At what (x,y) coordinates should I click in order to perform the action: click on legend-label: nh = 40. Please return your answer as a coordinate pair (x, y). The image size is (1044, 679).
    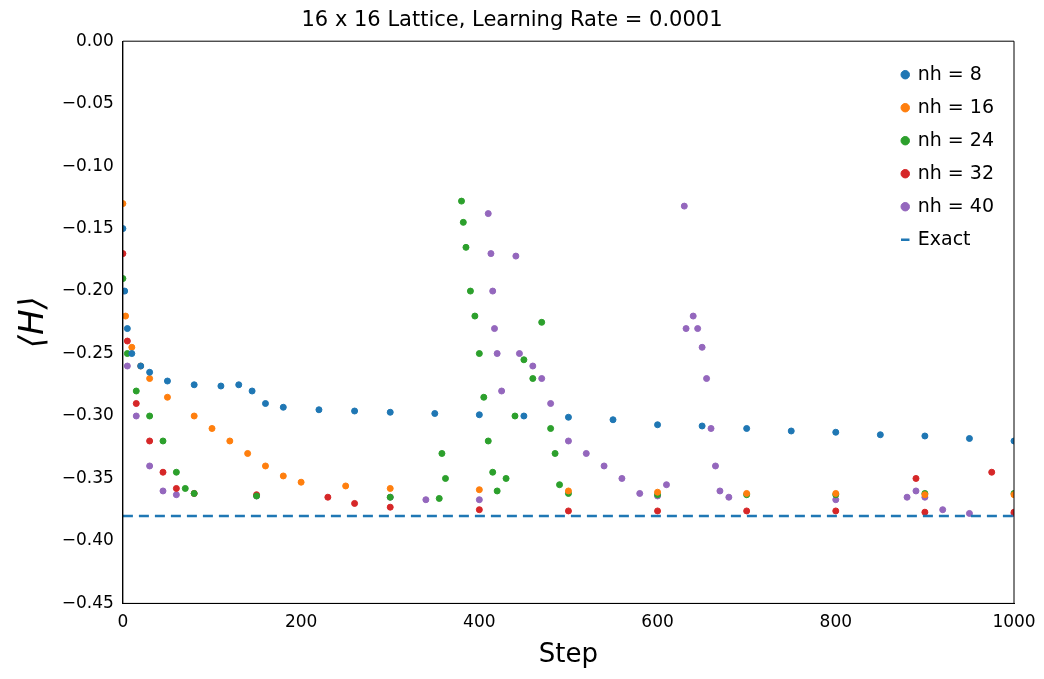
    Looking at the image, I should click on (956, 204).